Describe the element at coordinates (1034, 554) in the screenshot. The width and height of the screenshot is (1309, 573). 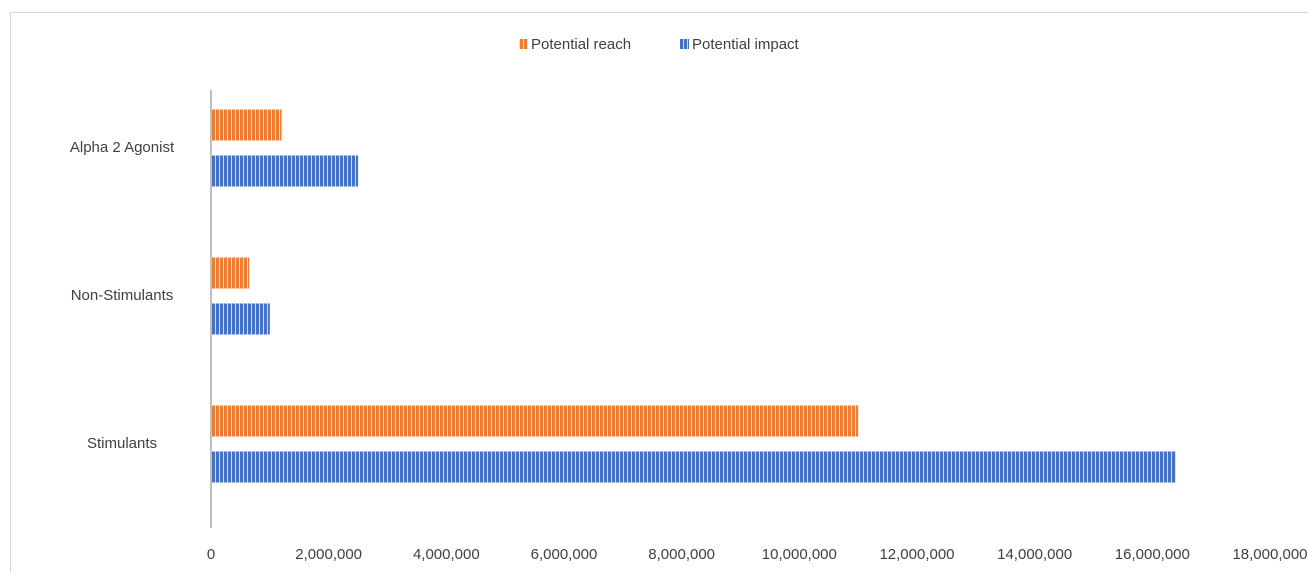
I see `x-tick-label: 14,000,000` at that location.